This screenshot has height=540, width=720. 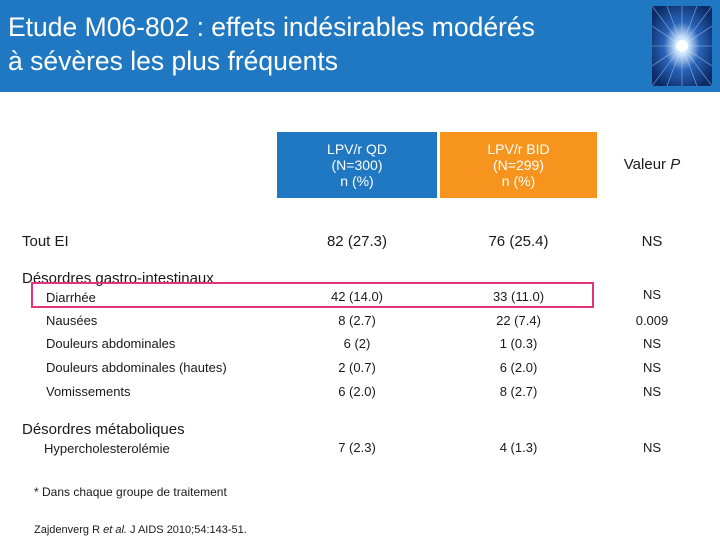 What do you see at coordinates (518, 241) in the screenshot?
I see `cell-tout-ei-bid: 76 (25.4)` at bounding box center [518, 241].